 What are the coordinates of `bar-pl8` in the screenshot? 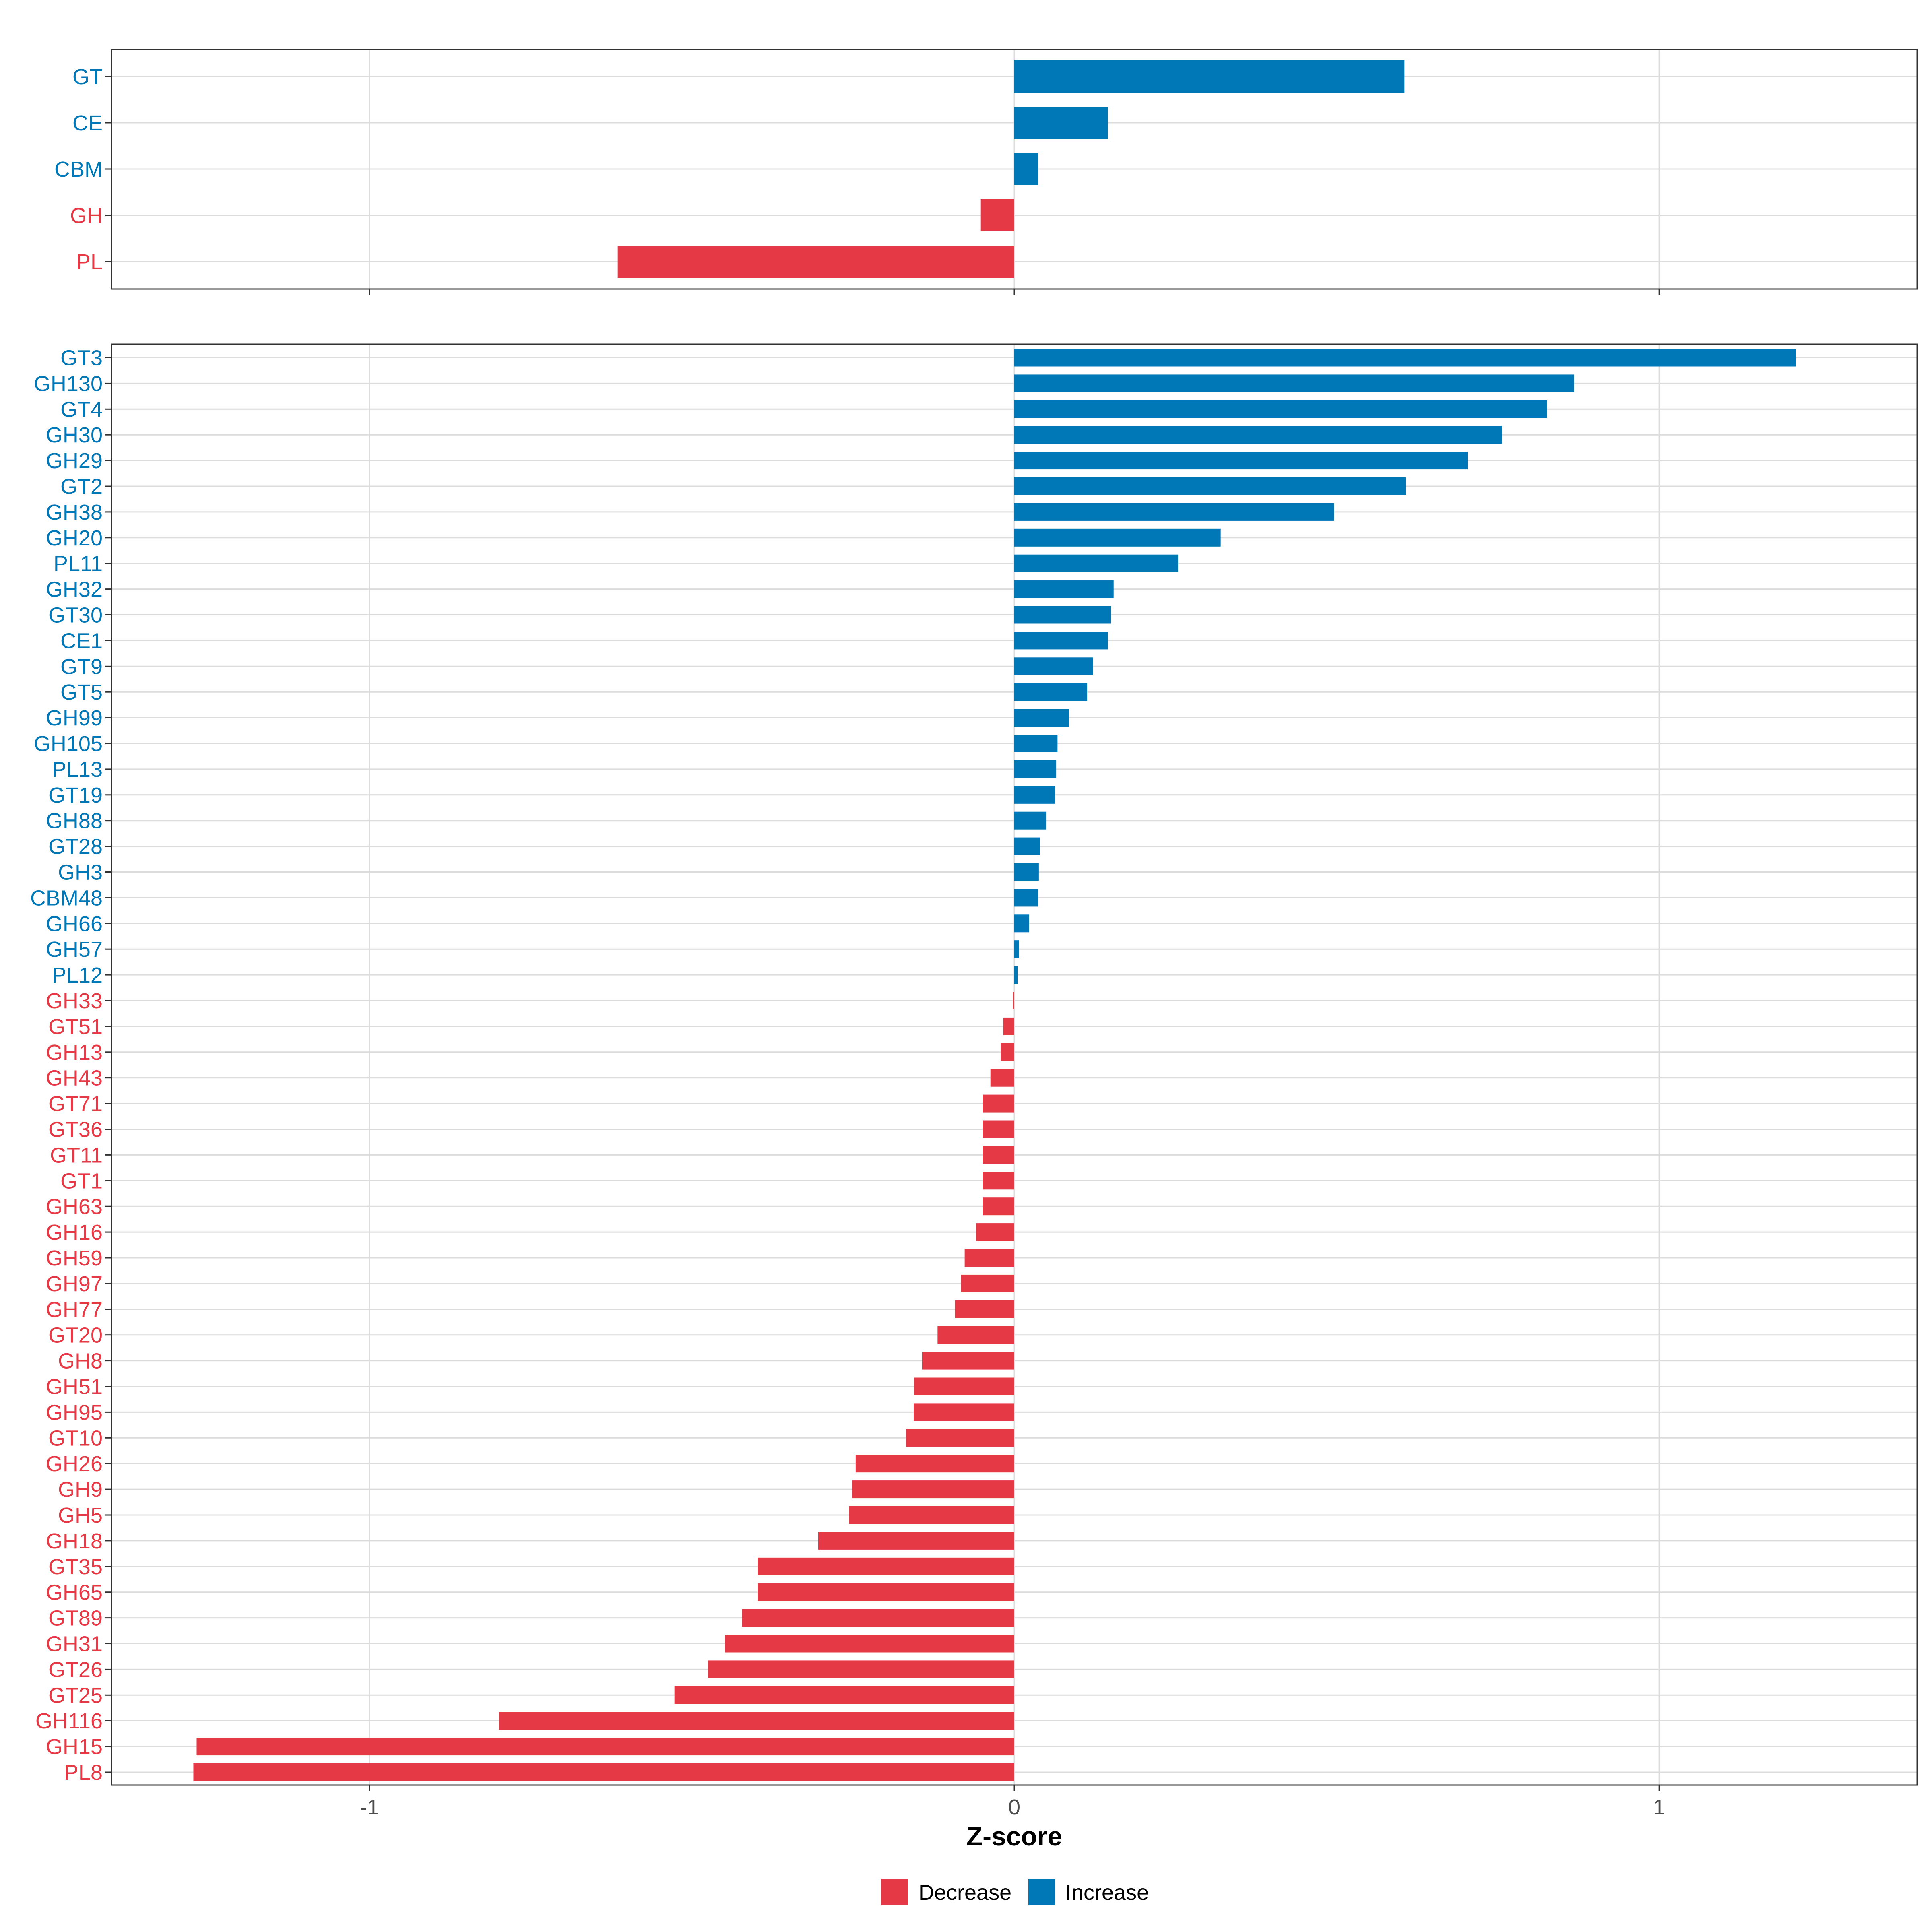 It's located at (603, 1772).